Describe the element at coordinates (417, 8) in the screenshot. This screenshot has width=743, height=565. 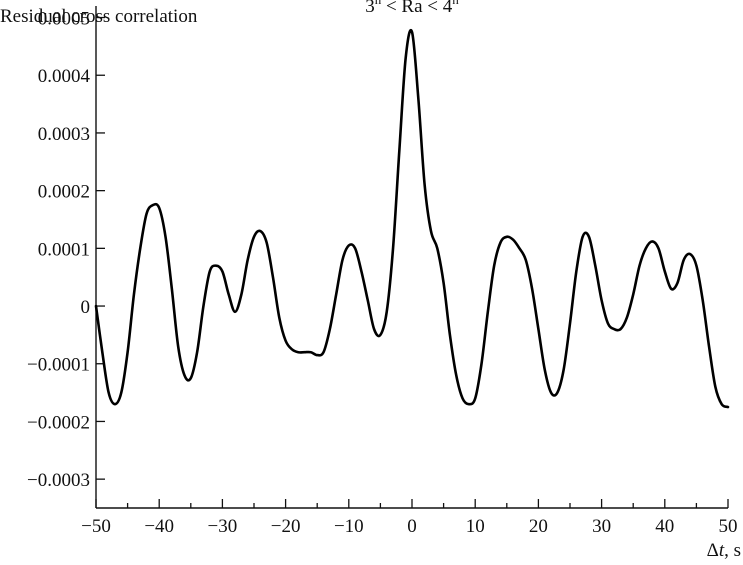
I see `annotation-mid: < Ra < 4` at that location.